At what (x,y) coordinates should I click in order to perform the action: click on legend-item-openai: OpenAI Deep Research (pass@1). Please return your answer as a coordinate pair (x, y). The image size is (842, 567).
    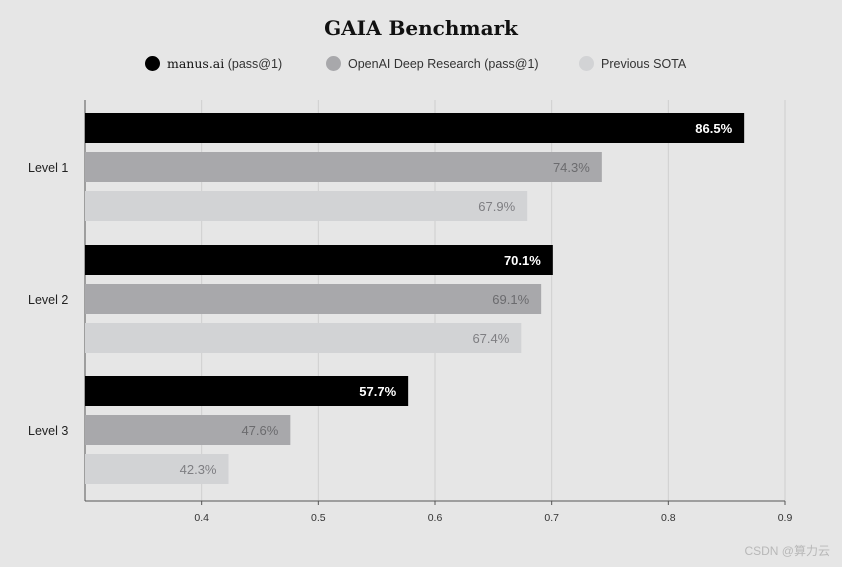
    Looking at the image, I should click on (432, 63).